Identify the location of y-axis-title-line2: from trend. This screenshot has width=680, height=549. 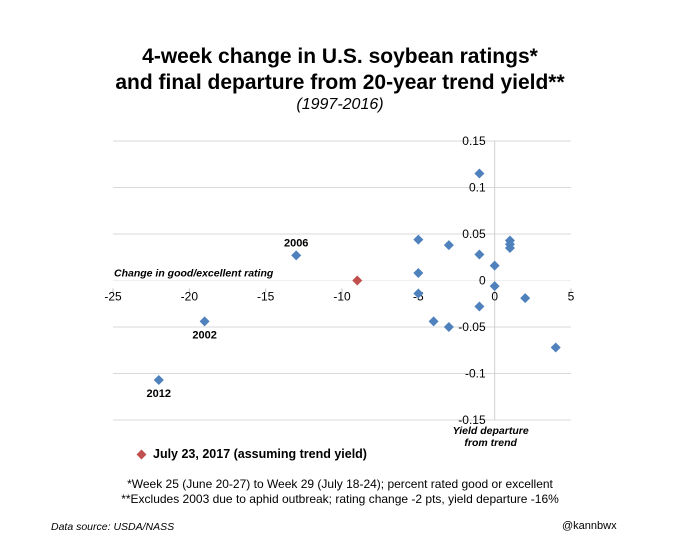
(490, 443).